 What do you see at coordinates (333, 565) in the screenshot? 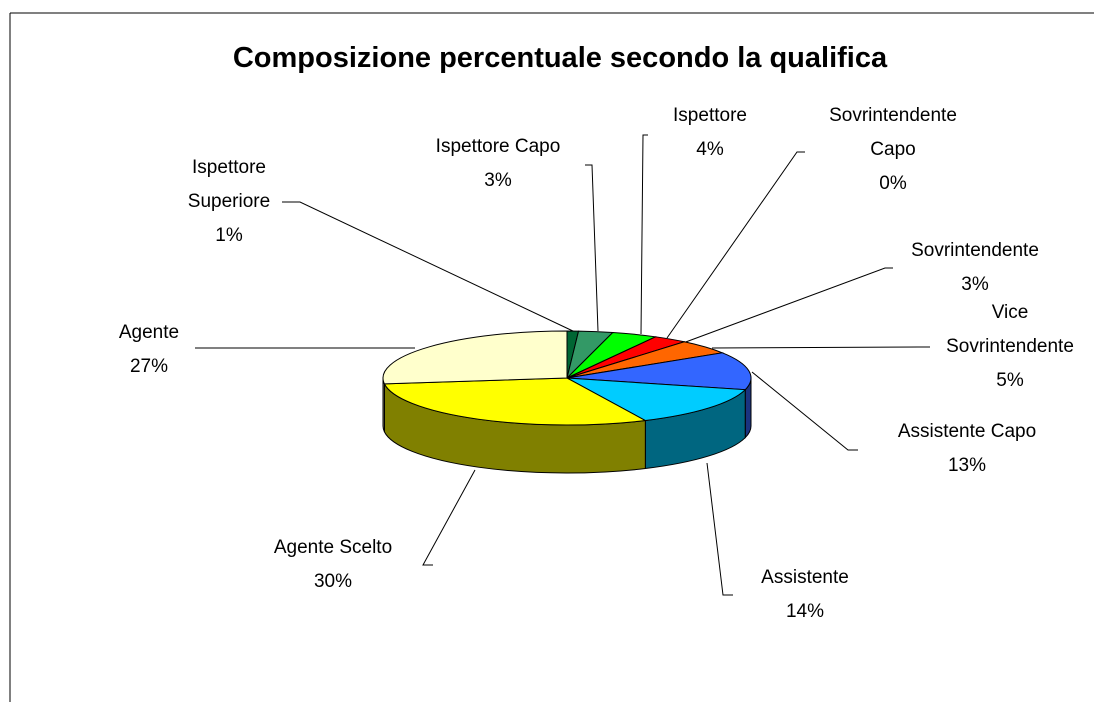
I see `slice-label: Agente Scelto 30%` at bounding box center [333, 565].